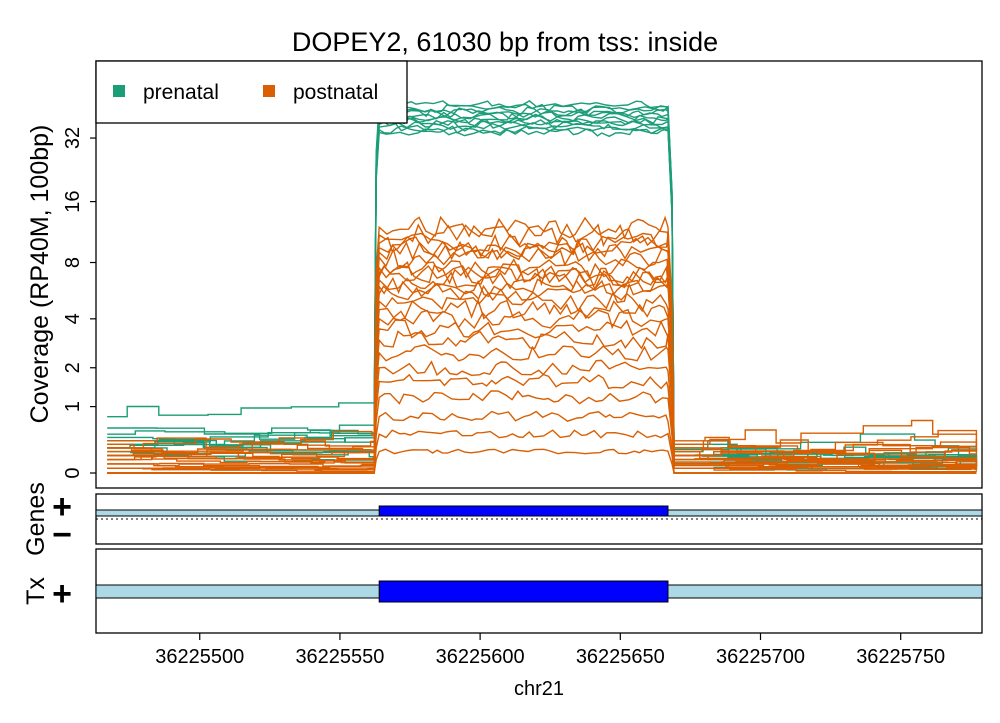 This screenshot has height=723, width=1000. Describe the element at coordinates (760, 657) in the screenshot. I see `x-tick-label: 36225700` at that location.